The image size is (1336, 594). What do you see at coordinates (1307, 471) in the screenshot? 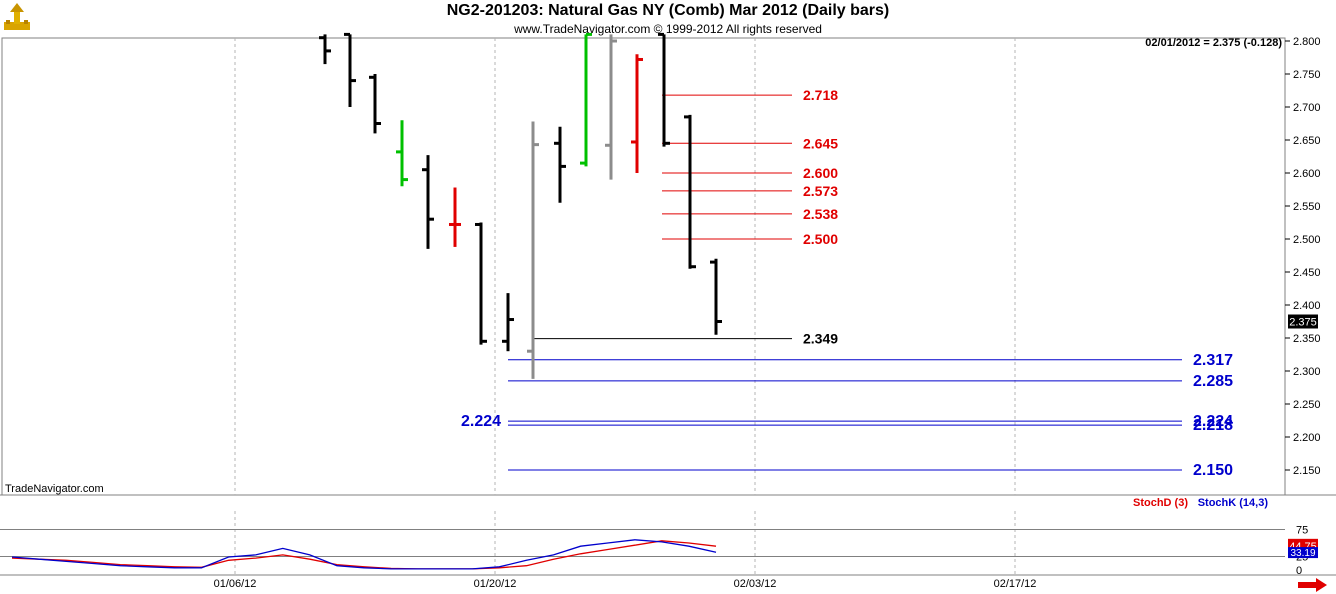
I see `y-tick-label: 2.150` at bounding box center [1307, 471].